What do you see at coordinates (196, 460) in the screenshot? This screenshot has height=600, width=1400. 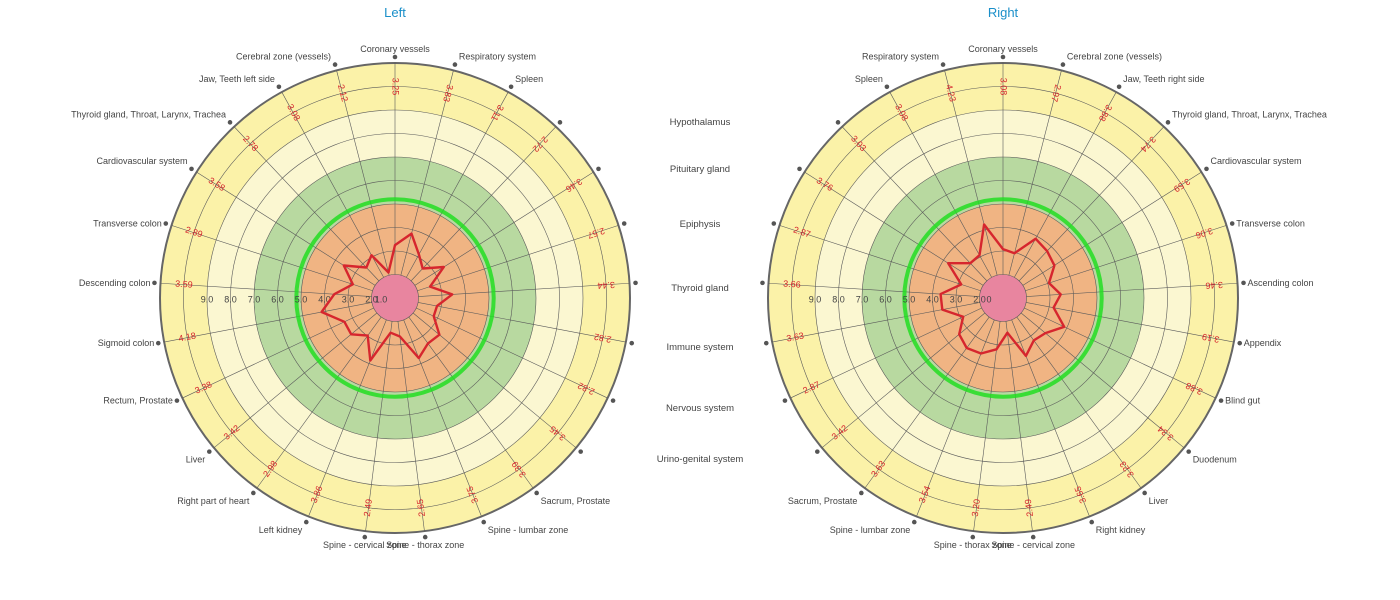 I see `category-label: Liver` at bounding box center [196, 460].